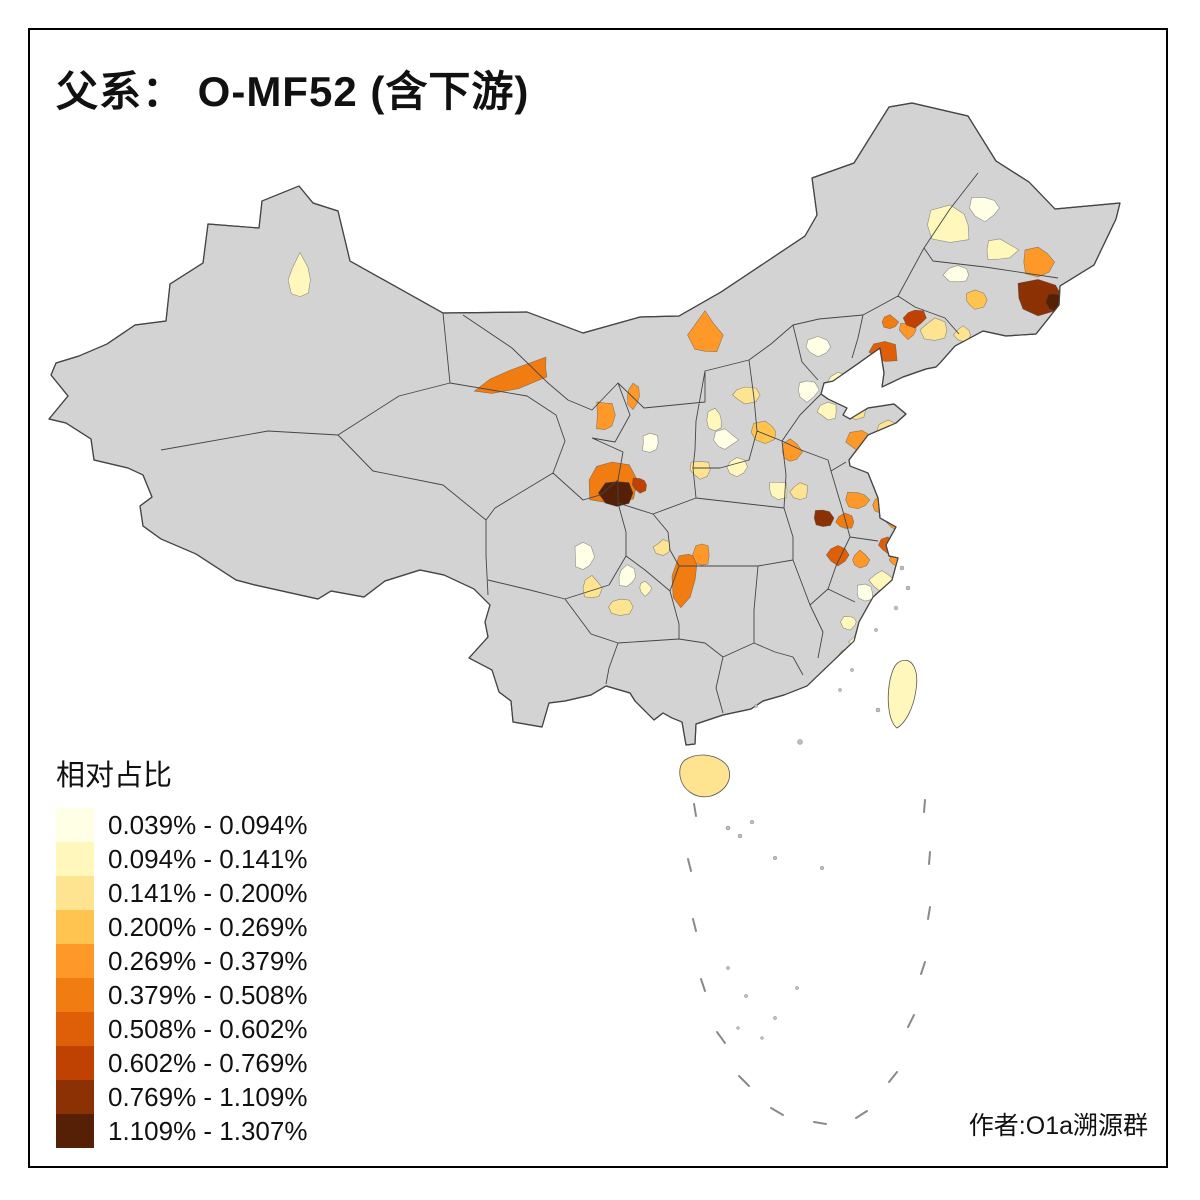  I want to click on legend-item: 1.109% - 1.307%, so click(181, 1131).